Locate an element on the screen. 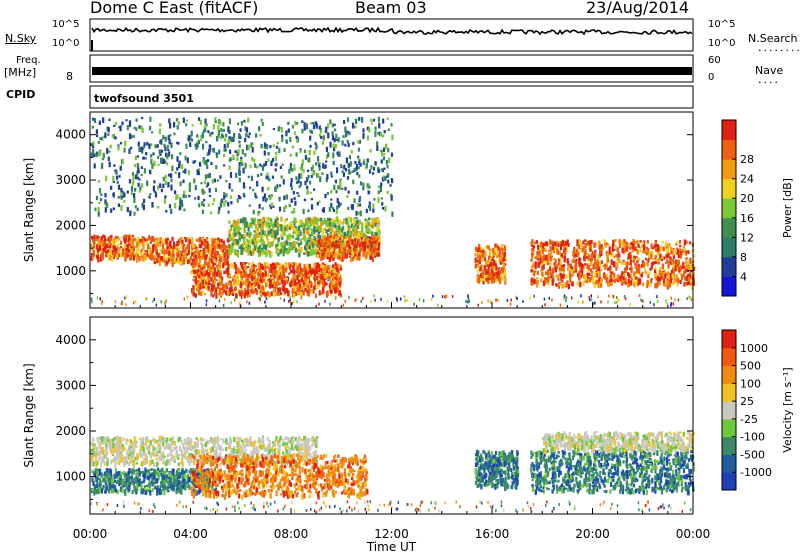 The image size is (800, 554). noise-trace is located at coordinates (392, 31).